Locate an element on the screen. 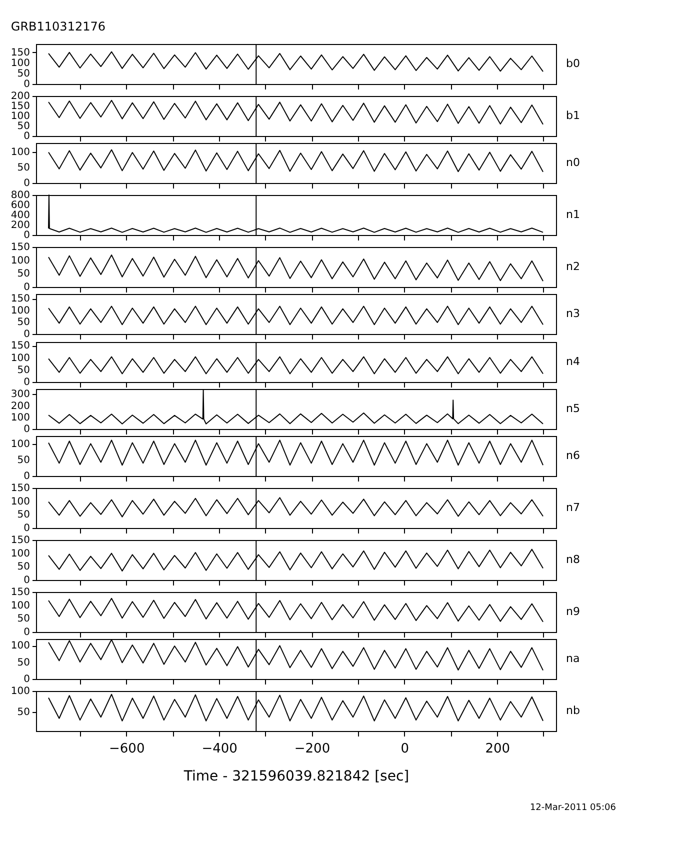  text: n8 is located at coordinates (573, 559).